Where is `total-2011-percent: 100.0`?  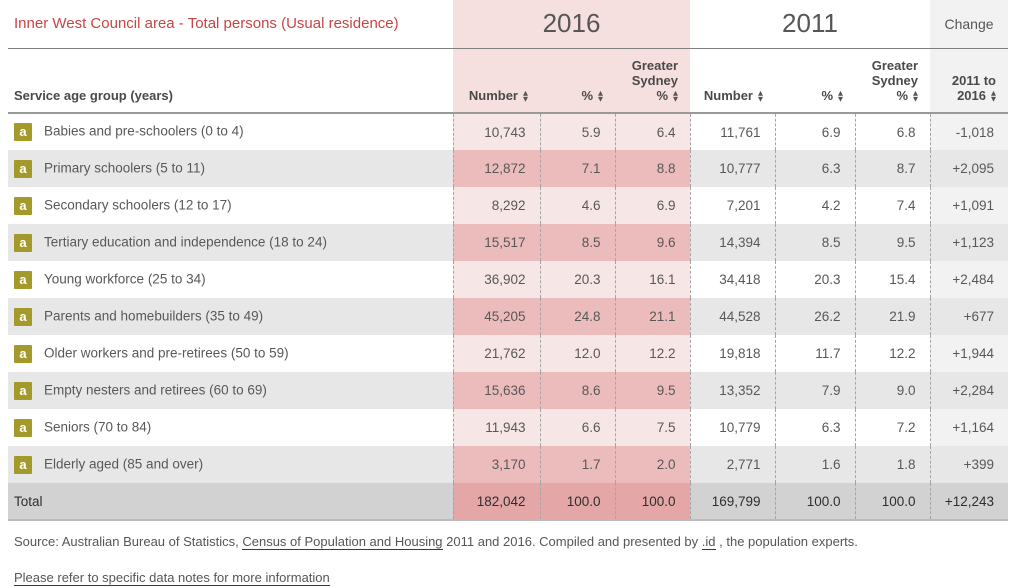 total-2011-percent: 100.0 is located at coordinates (814, 502).